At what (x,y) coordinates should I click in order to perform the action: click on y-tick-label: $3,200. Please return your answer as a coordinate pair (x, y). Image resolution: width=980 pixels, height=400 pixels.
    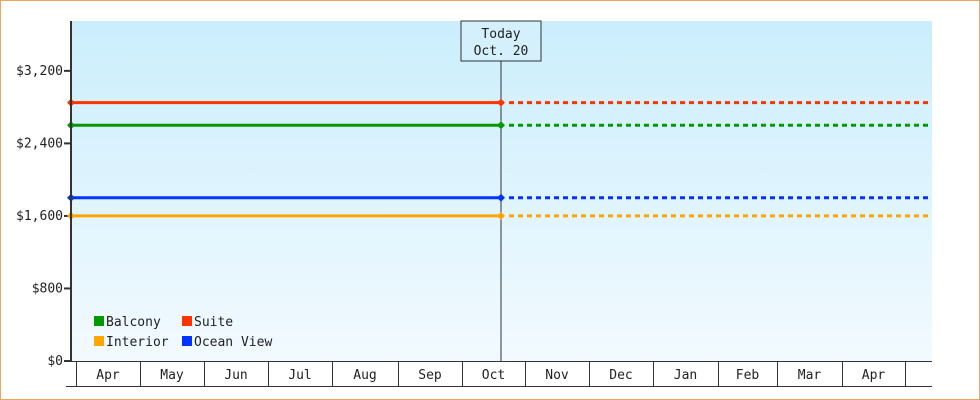
    Looking at the image, I should click on (39, 71).